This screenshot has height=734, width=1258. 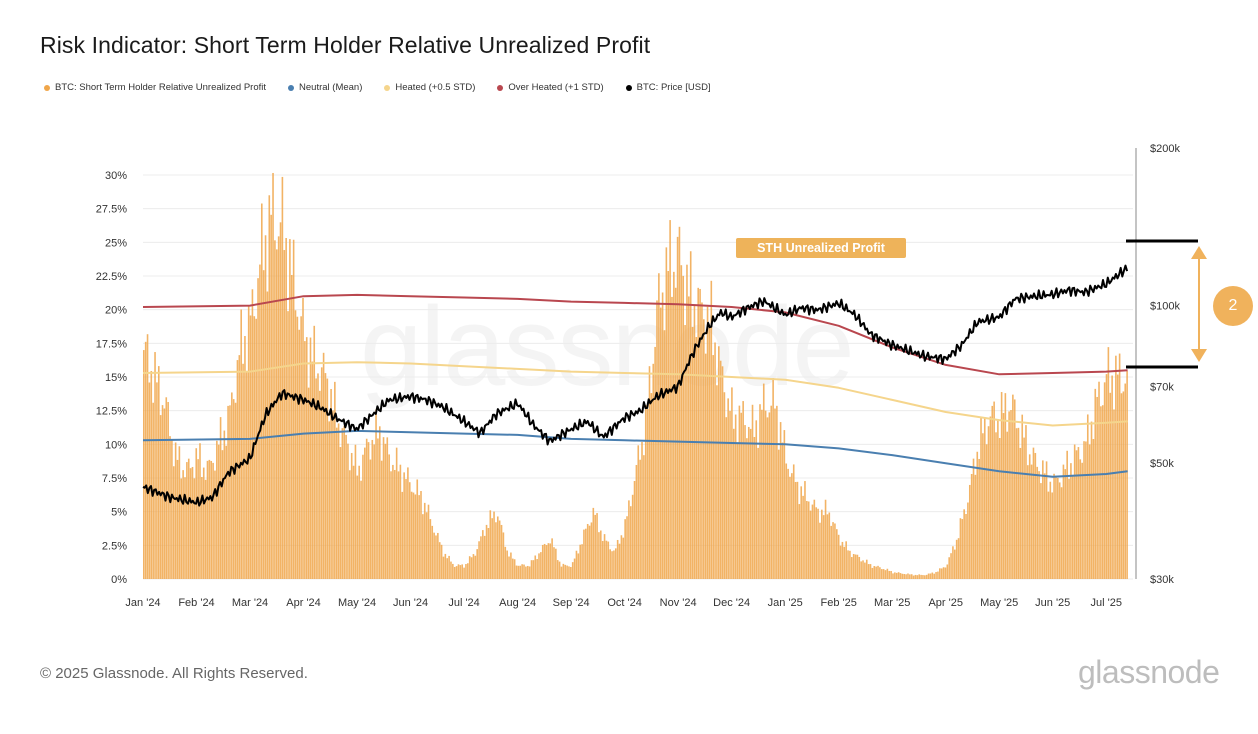 What do you see at coordinates (999, 603) in the screenshot?
I see `x-tick-label: May '25` at bounding box center [999, 603].